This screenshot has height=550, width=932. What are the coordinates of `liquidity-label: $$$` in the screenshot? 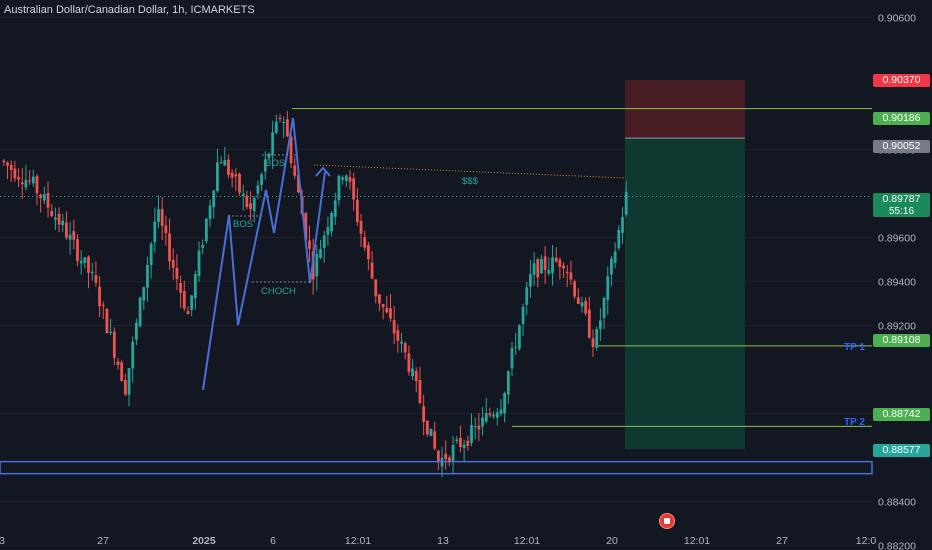 It's located at (470, 181).